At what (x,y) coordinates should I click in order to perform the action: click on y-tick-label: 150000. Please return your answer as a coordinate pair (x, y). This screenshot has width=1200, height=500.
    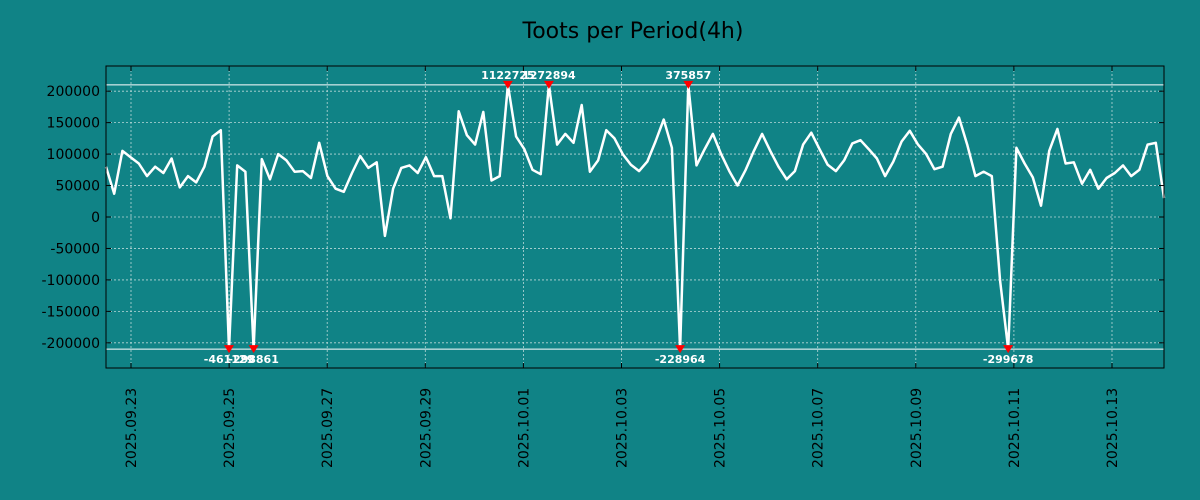
    Looking at the image, I should click on (73, 124).